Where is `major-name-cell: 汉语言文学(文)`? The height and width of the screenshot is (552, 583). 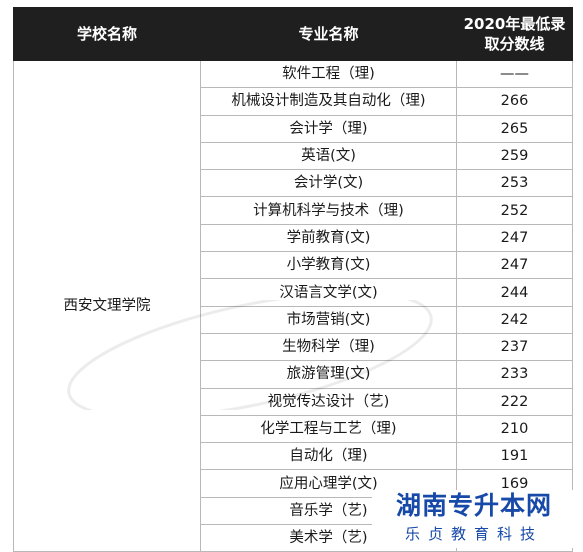 major-name-cell: 汉语言文学(文) is located at coordinates (328, 292).